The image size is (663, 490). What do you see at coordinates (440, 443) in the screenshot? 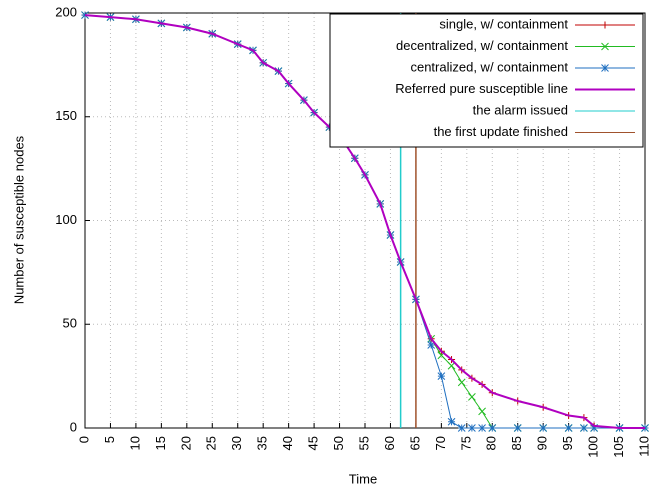
I see `x-tick-label: 70` at bounding box center [440, 443].